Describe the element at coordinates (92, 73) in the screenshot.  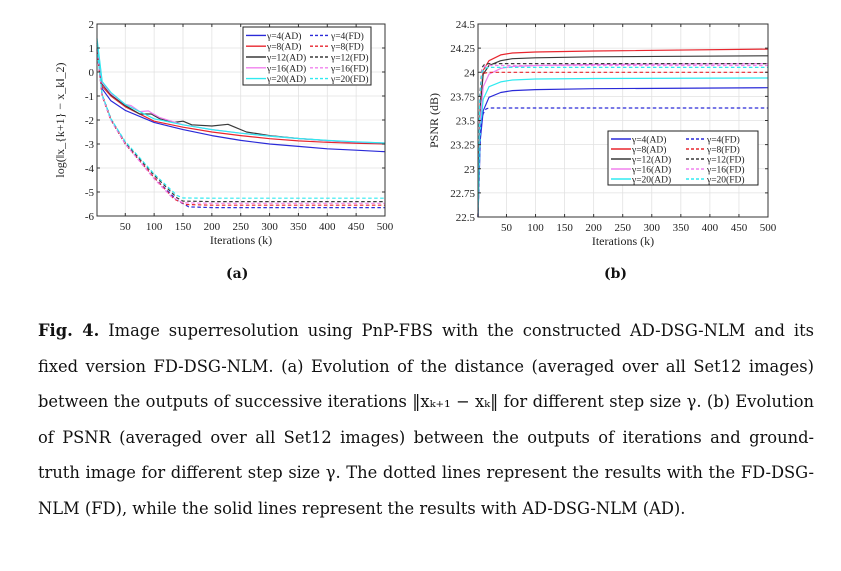
I see `y-tick-label: 0` at that location.